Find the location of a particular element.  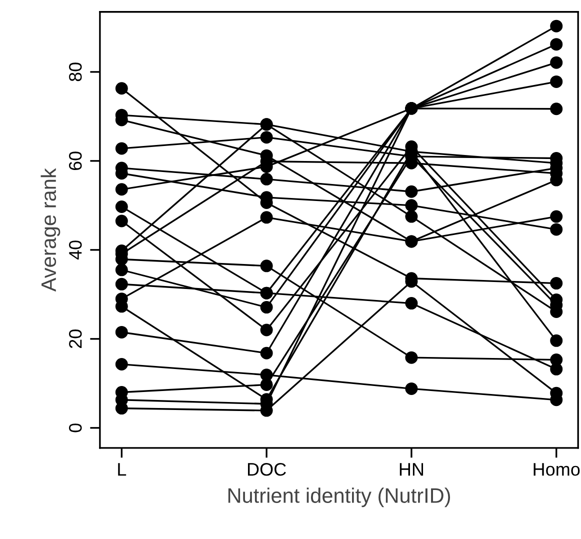

x-tick-label: L is located at coordinates (122, 469).